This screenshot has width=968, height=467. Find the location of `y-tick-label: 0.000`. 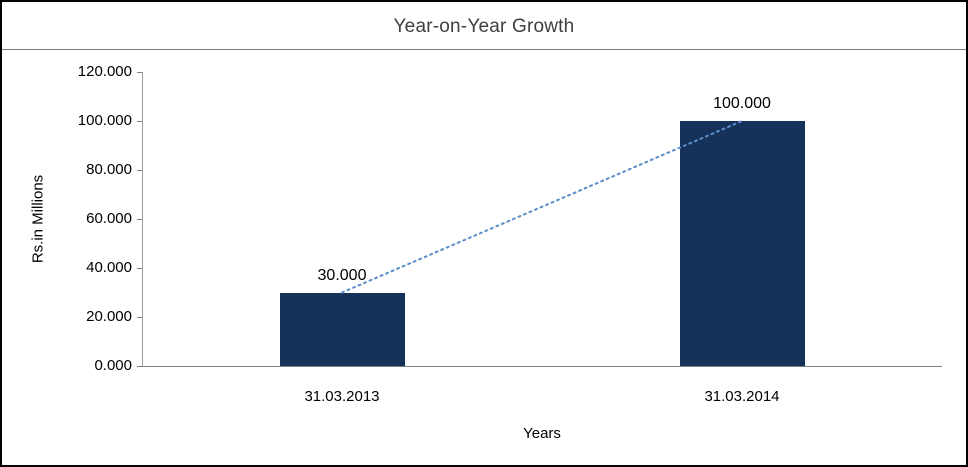

y-tick-label: 0.000 is located at coordinates (113, 365).